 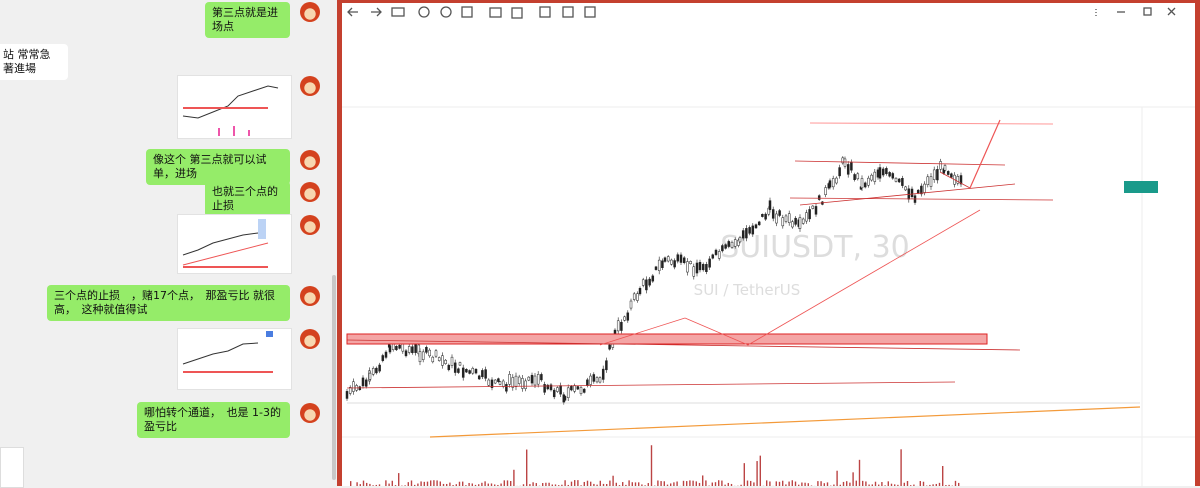 What do you see at coordinates (467, 12) in the screenshot?
I see `actual-size` at bounding box center [467, 12].